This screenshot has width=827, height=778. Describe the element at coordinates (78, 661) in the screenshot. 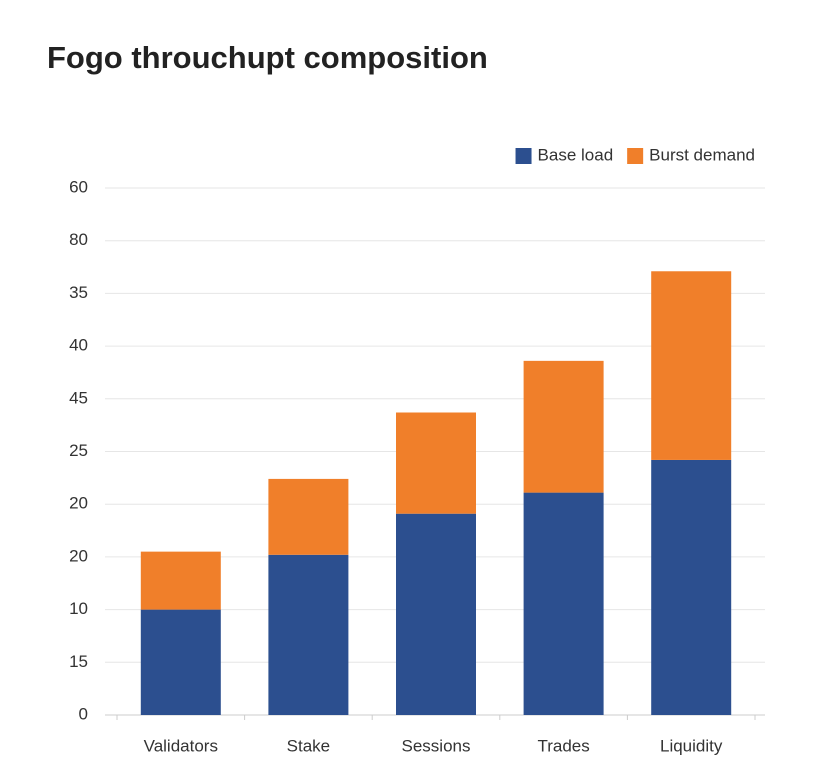

I see `y-tick-label: 15` at that location.